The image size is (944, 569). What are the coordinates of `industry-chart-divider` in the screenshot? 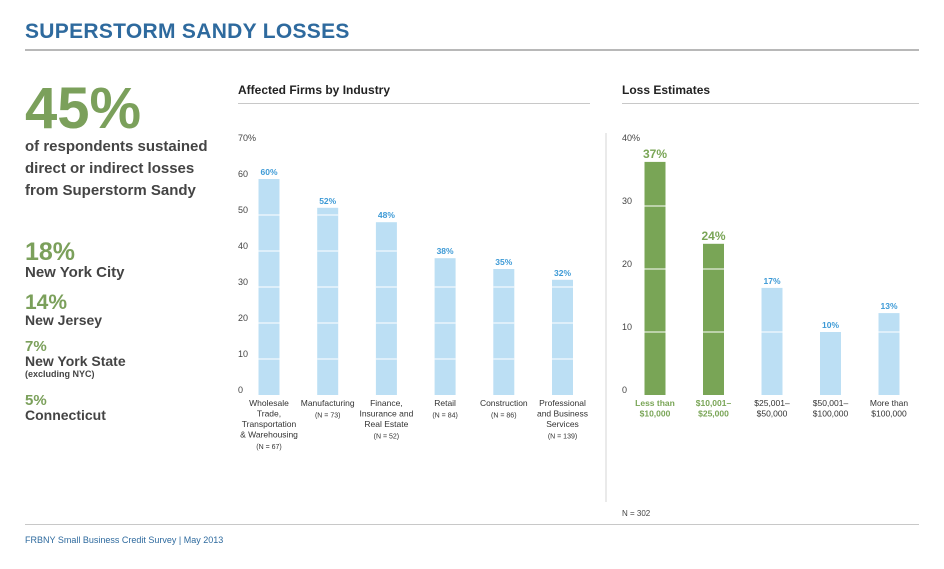 It's located at (414, 103).